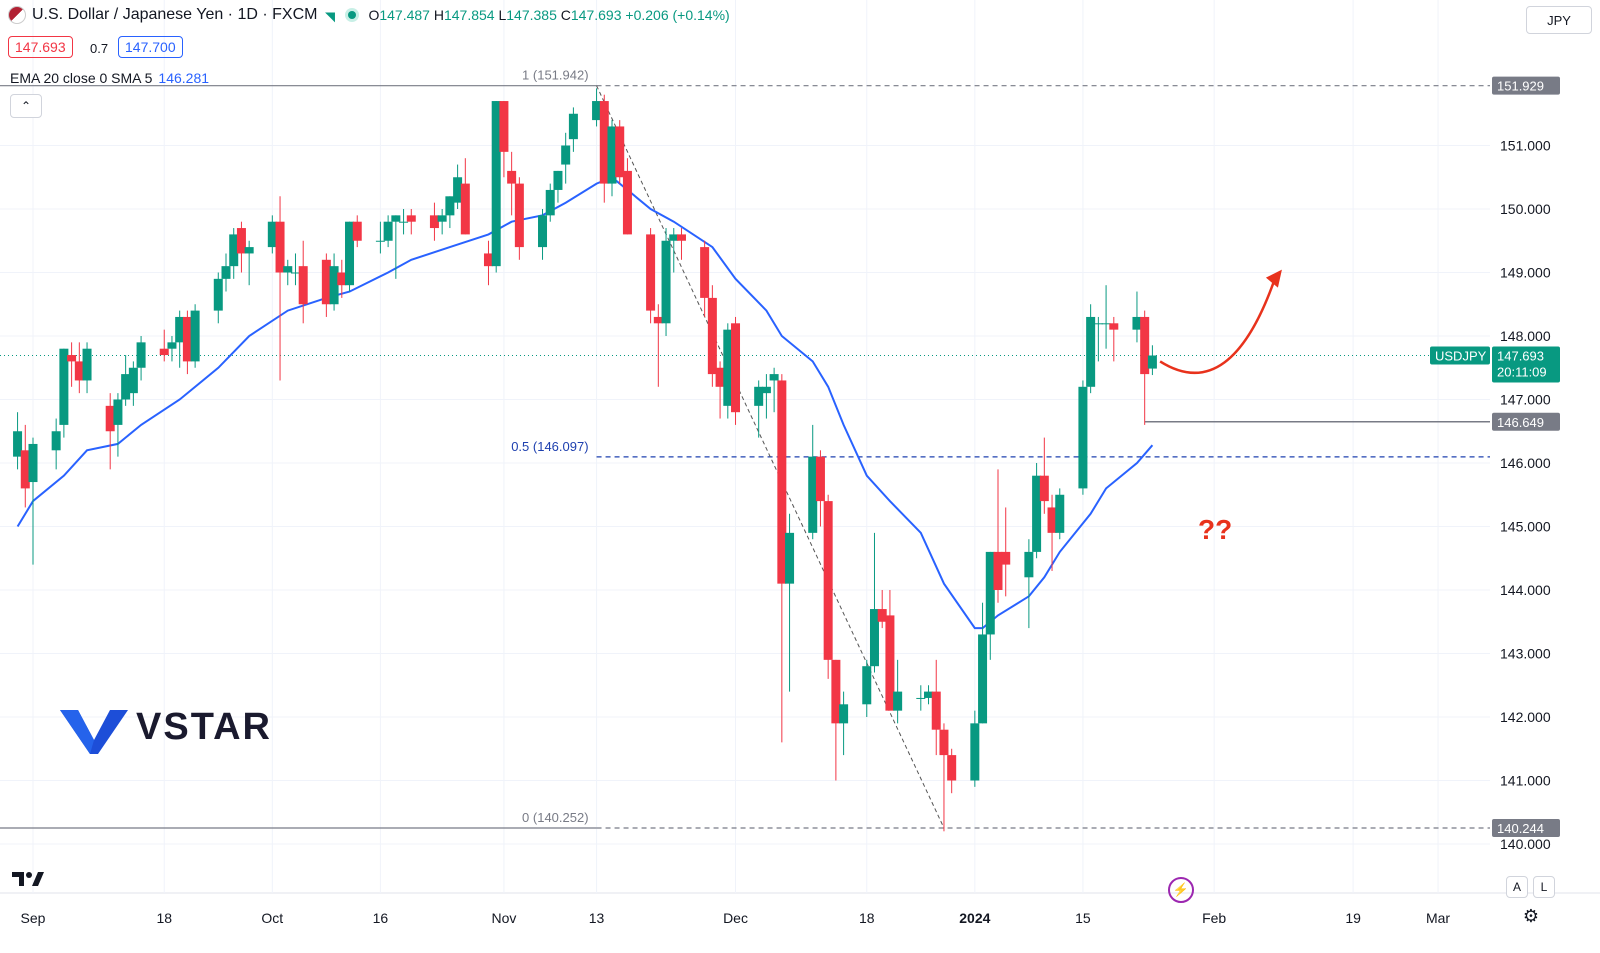 This screenshot has height=953, width=1600. I want to click on y-tick-label: 145.000, so click(1525, 527).